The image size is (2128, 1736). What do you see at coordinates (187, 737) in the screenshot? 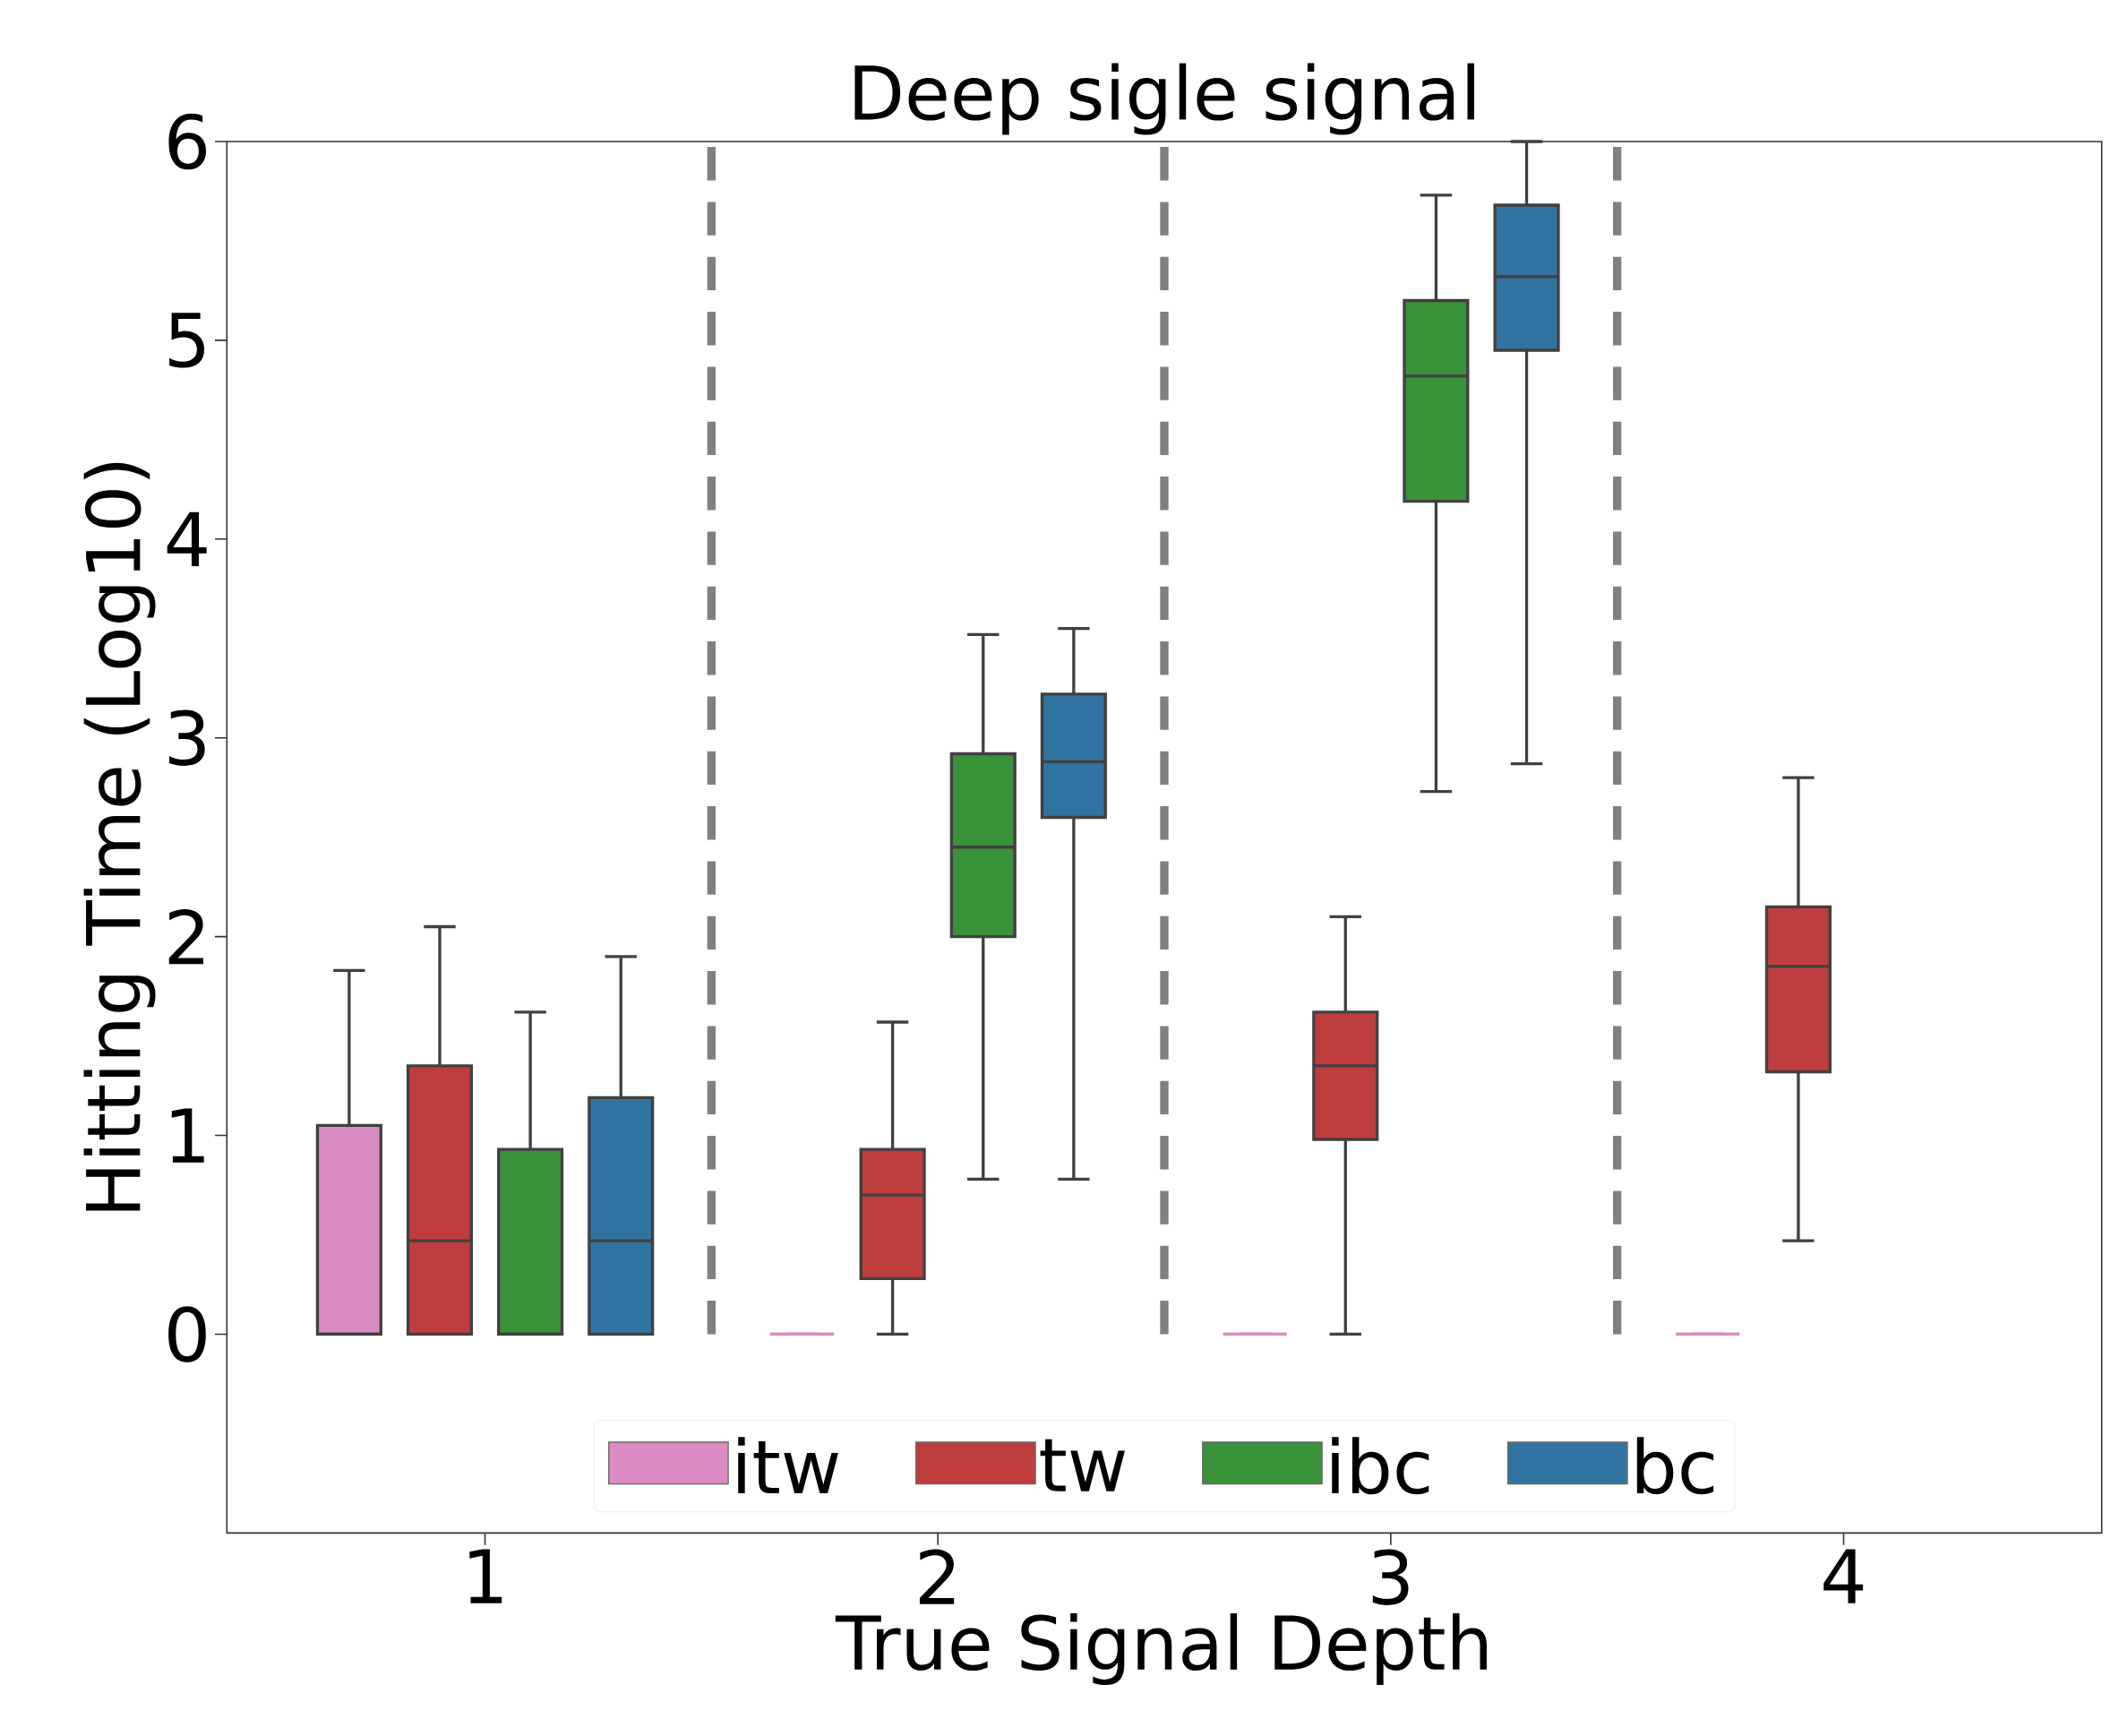
I see `y-tick-label: 3` at bounding box center [187, 737].